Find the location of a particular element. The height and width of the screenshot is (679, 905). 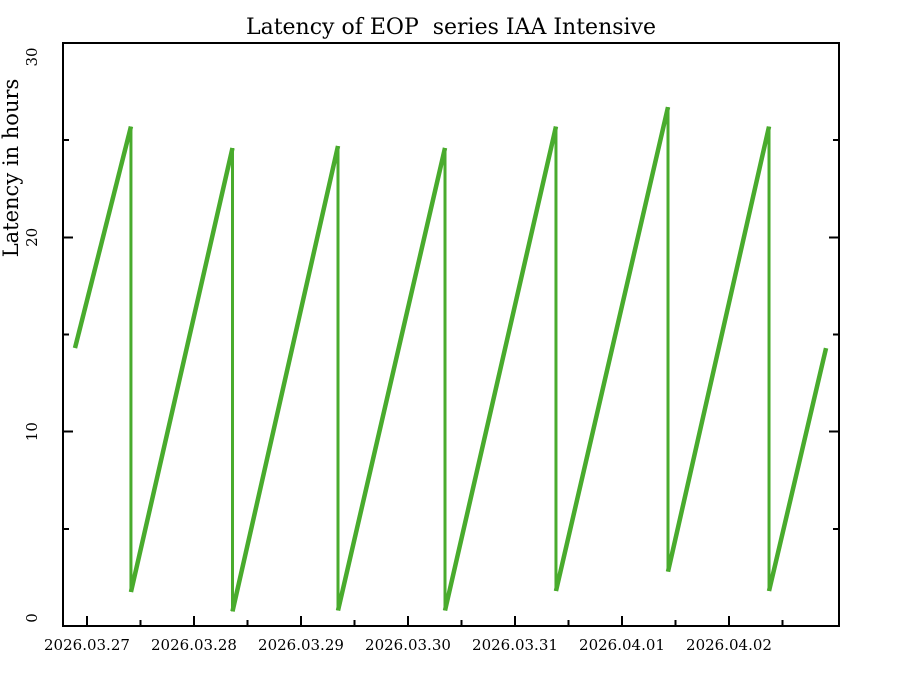

x-tick-label: 2026.03.28 is located at coordinates (194, 645).